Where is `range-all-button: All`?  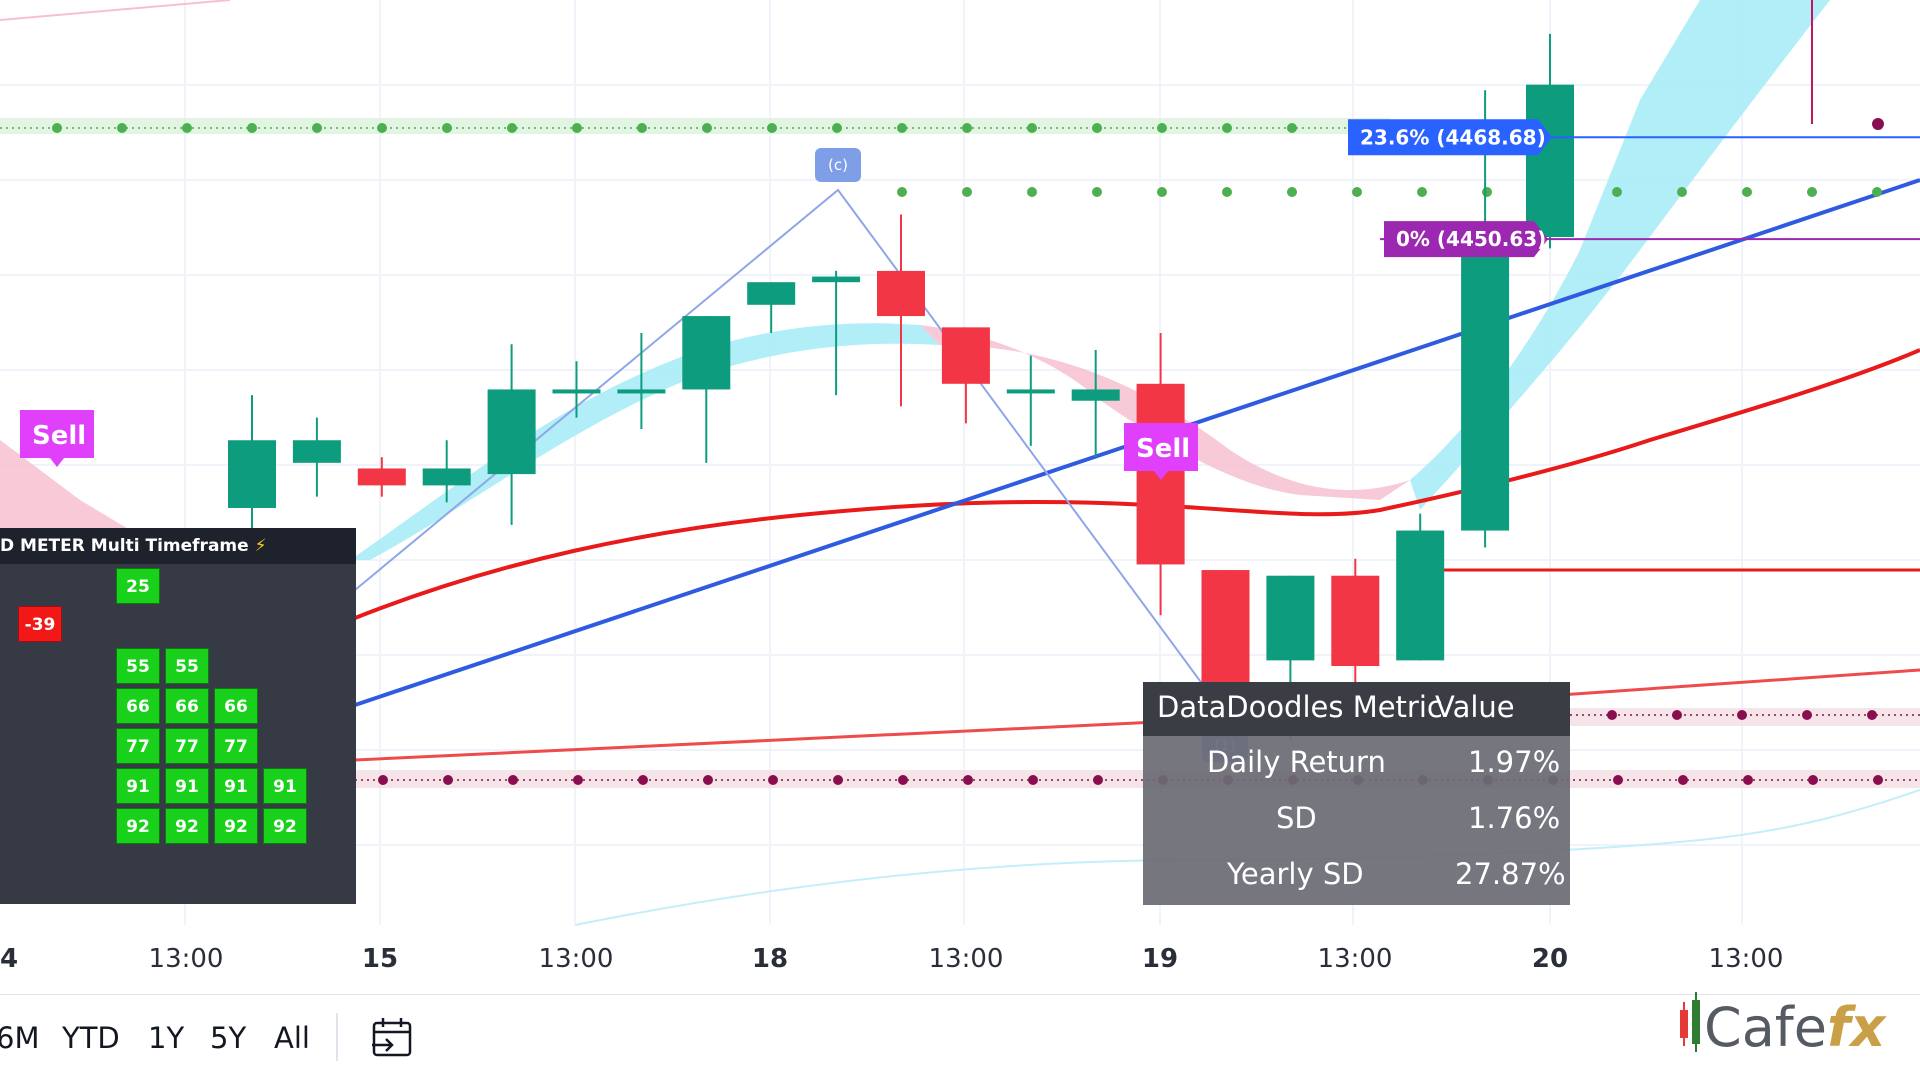
range-all-button: All is located at coordinates (292, 1038).